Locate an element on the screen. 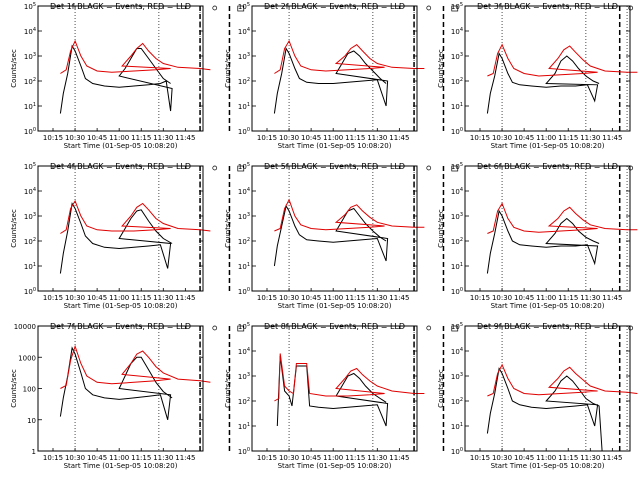 The width and height of the screenshot is (640, 480). y-tick-label: 10 is located at coordinates (31, 421).